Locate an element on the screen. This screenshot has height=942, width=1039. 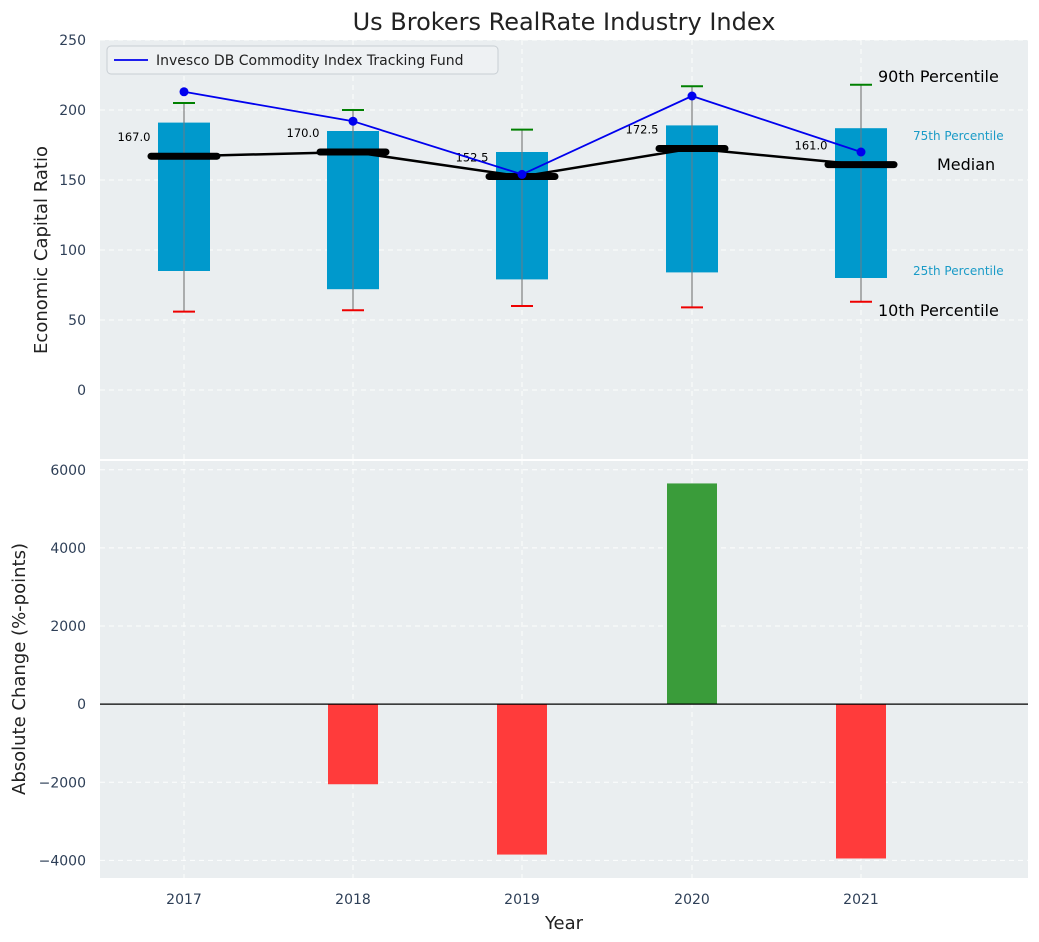
fund-point-2021 is located at coordinates (861, 152).